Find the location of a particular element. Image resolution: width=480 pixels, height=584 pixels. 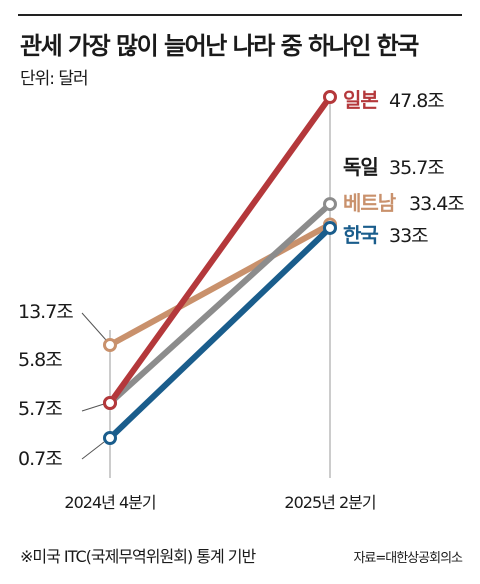

series-name-korea: 한국 is located at coordinates (360, 235).